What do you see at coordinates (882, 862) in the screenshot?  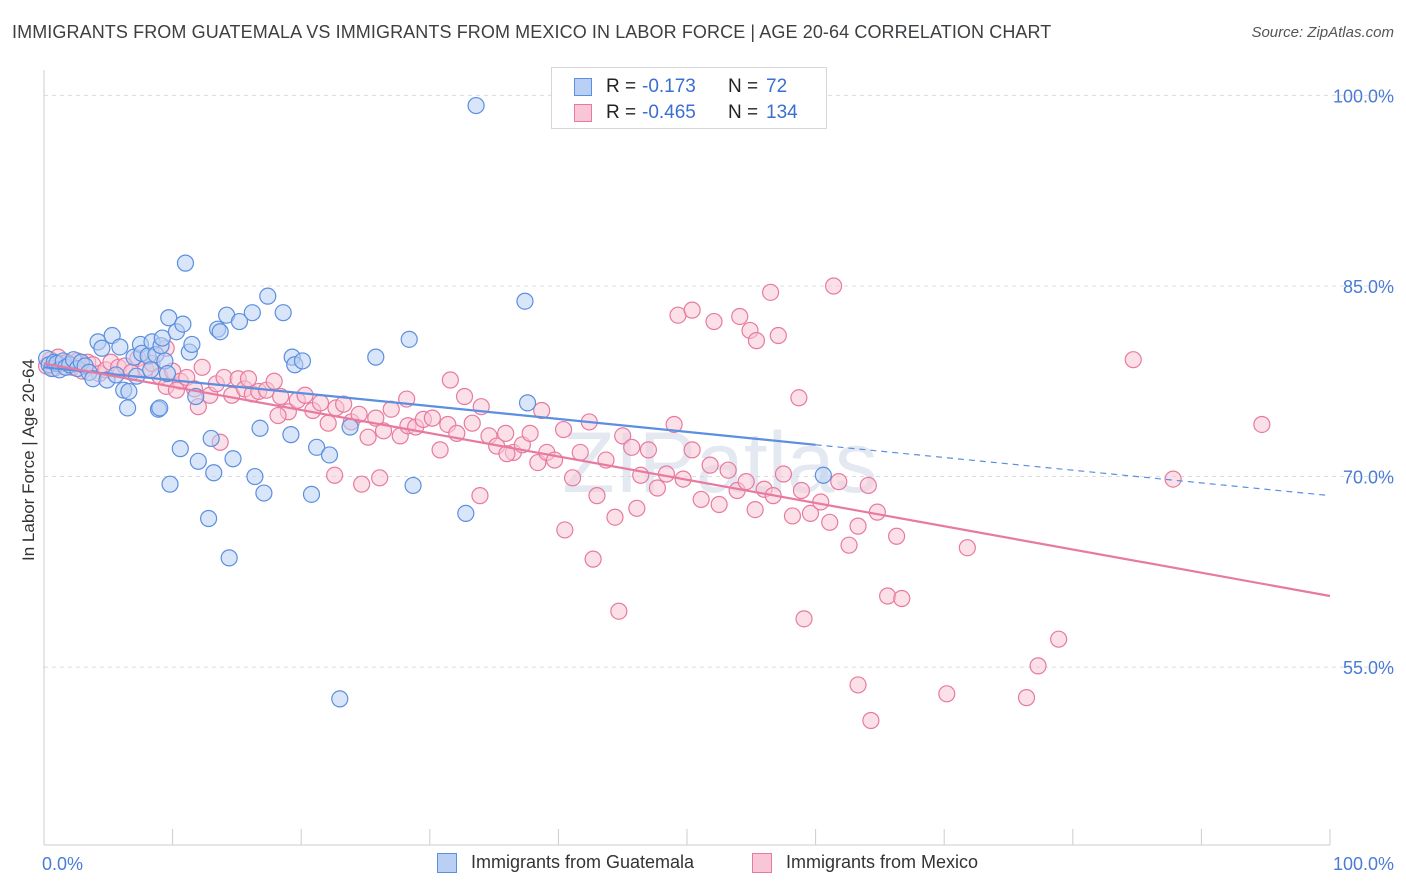 I see `legend-label-mexico: Immigrants from Mexico` at bounding box center [882, 862].